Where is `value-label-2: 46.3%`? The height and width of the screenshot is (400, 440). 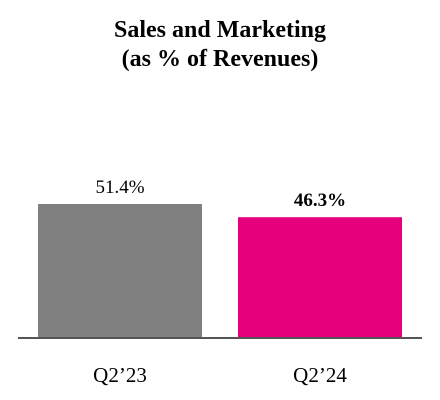
value-label-2: 46.3% is located at coordinates (320, 200).